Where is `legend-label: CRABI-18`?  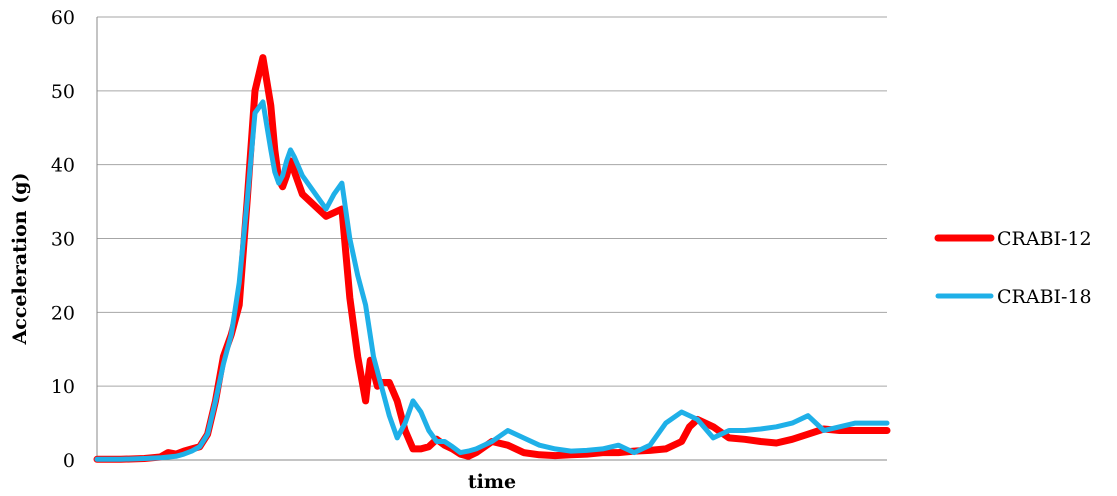 legend-label: CRABI-18 is located at coordinates (1044, 297).